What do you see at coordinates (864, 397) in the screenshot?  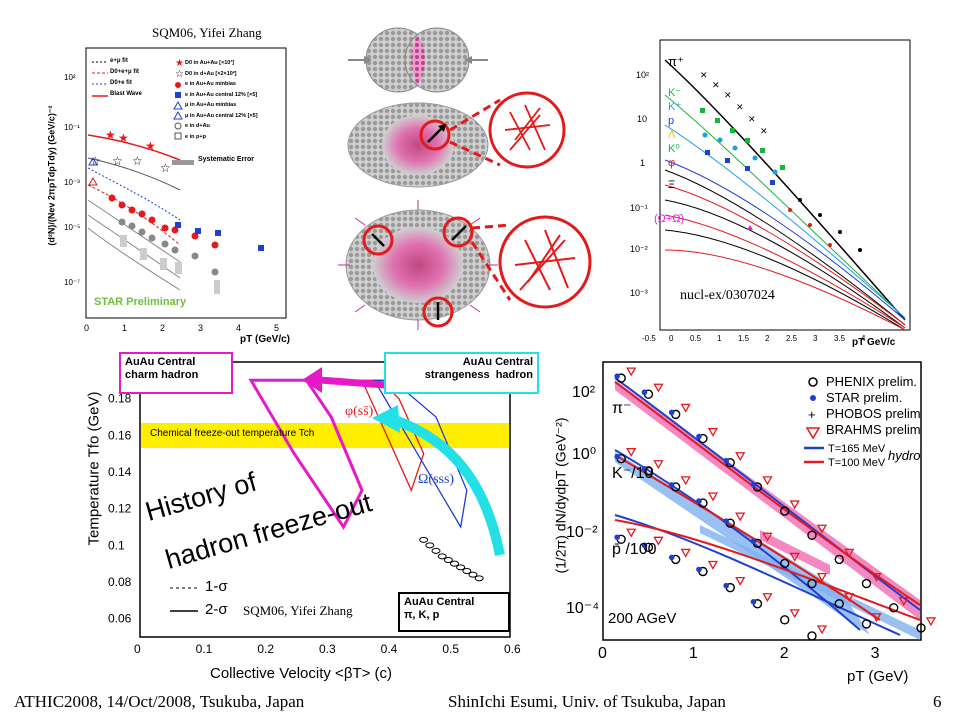 I see `legend-star: STAR prelim.` at bounding box center [864, 397].